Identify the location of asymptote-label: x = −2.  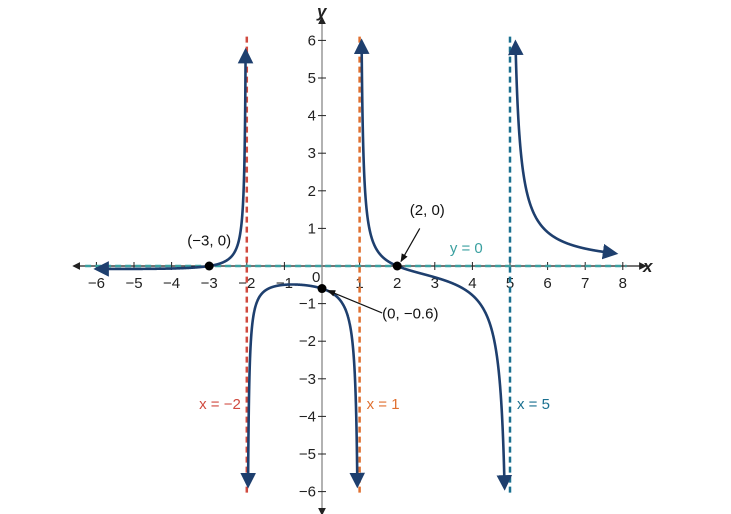
(220, 404).